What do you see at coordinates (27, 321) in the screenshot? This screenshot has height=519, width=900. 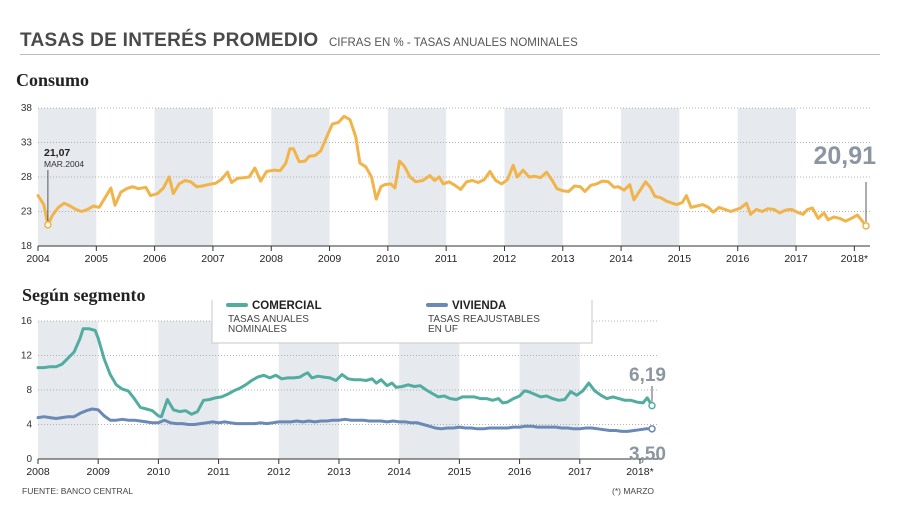 I see `y-tick-label: 16` at bounding box center [27, 321].